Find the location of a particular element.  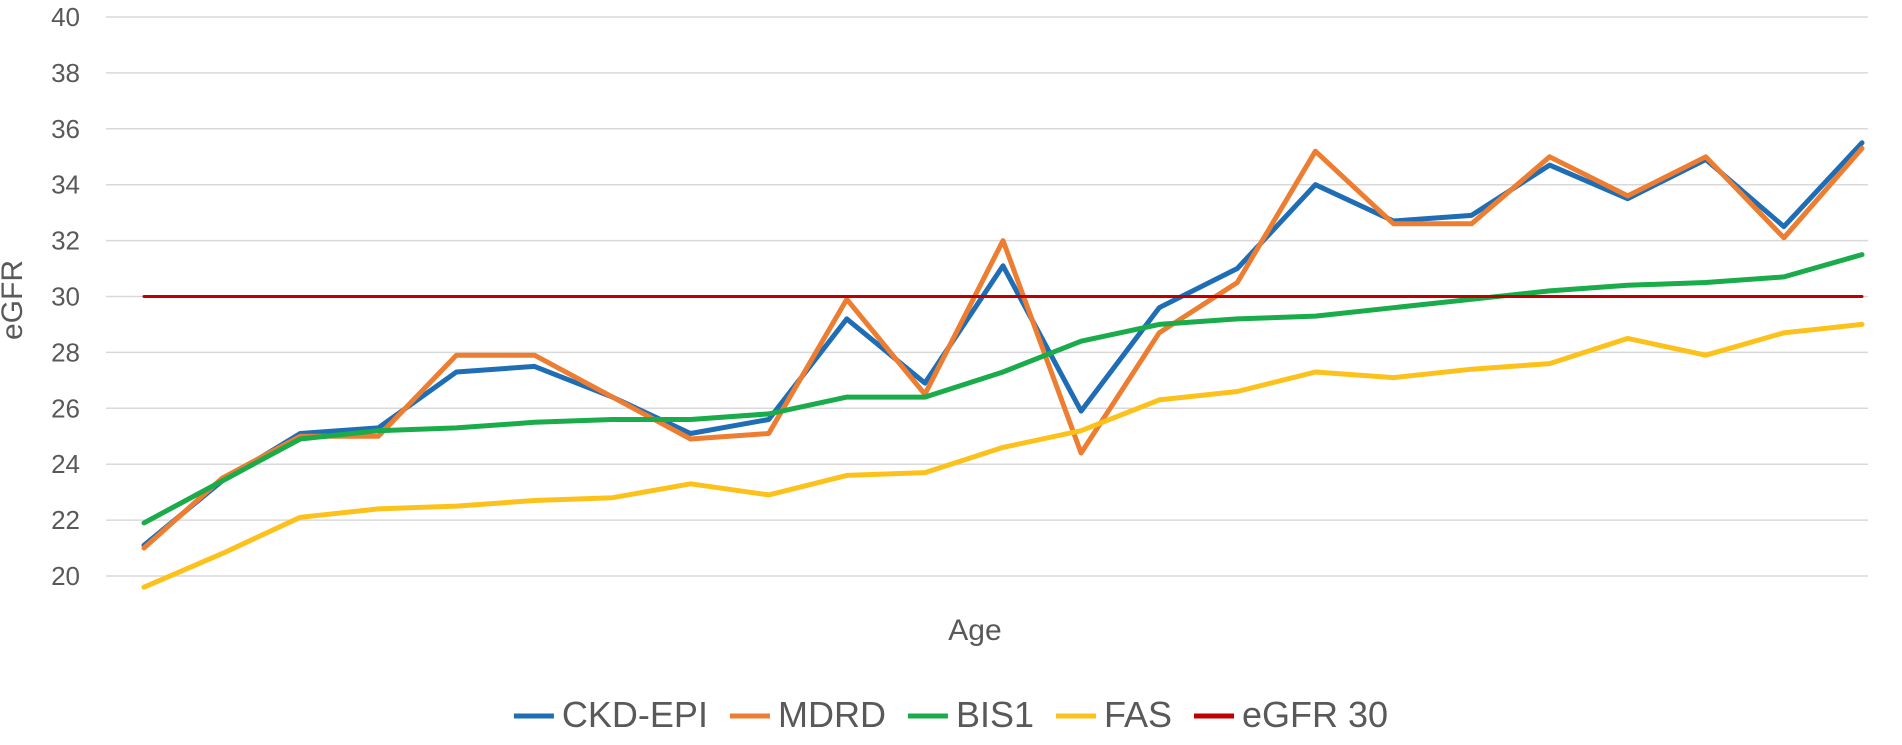

y-tick-label: 24 is located at coordinates (65, 464).